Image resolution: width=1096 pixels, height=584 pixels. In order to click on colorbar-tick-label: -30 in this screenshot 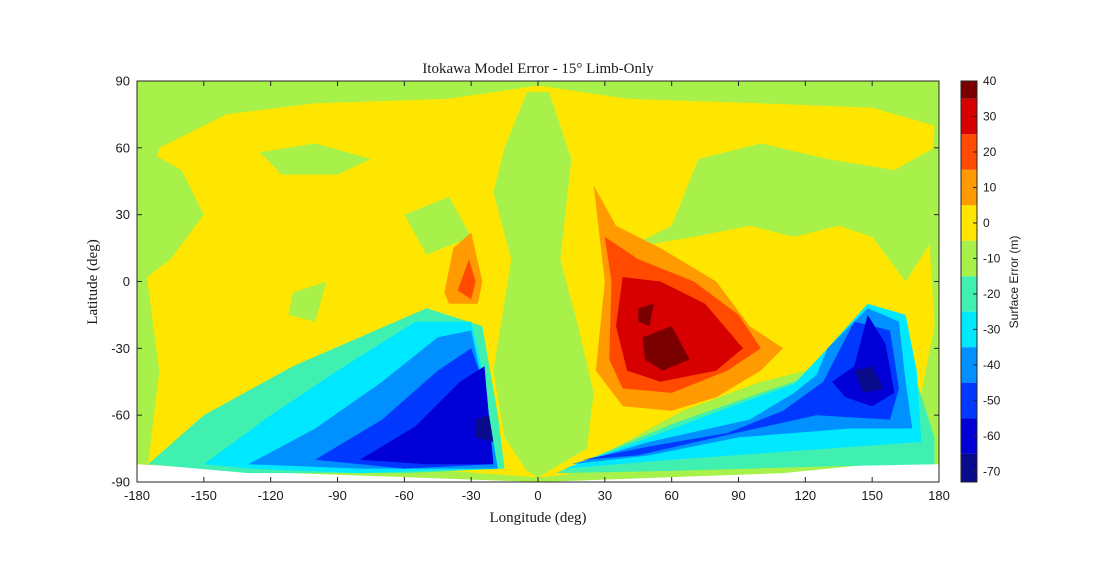, I will do `click(992, 329)`.